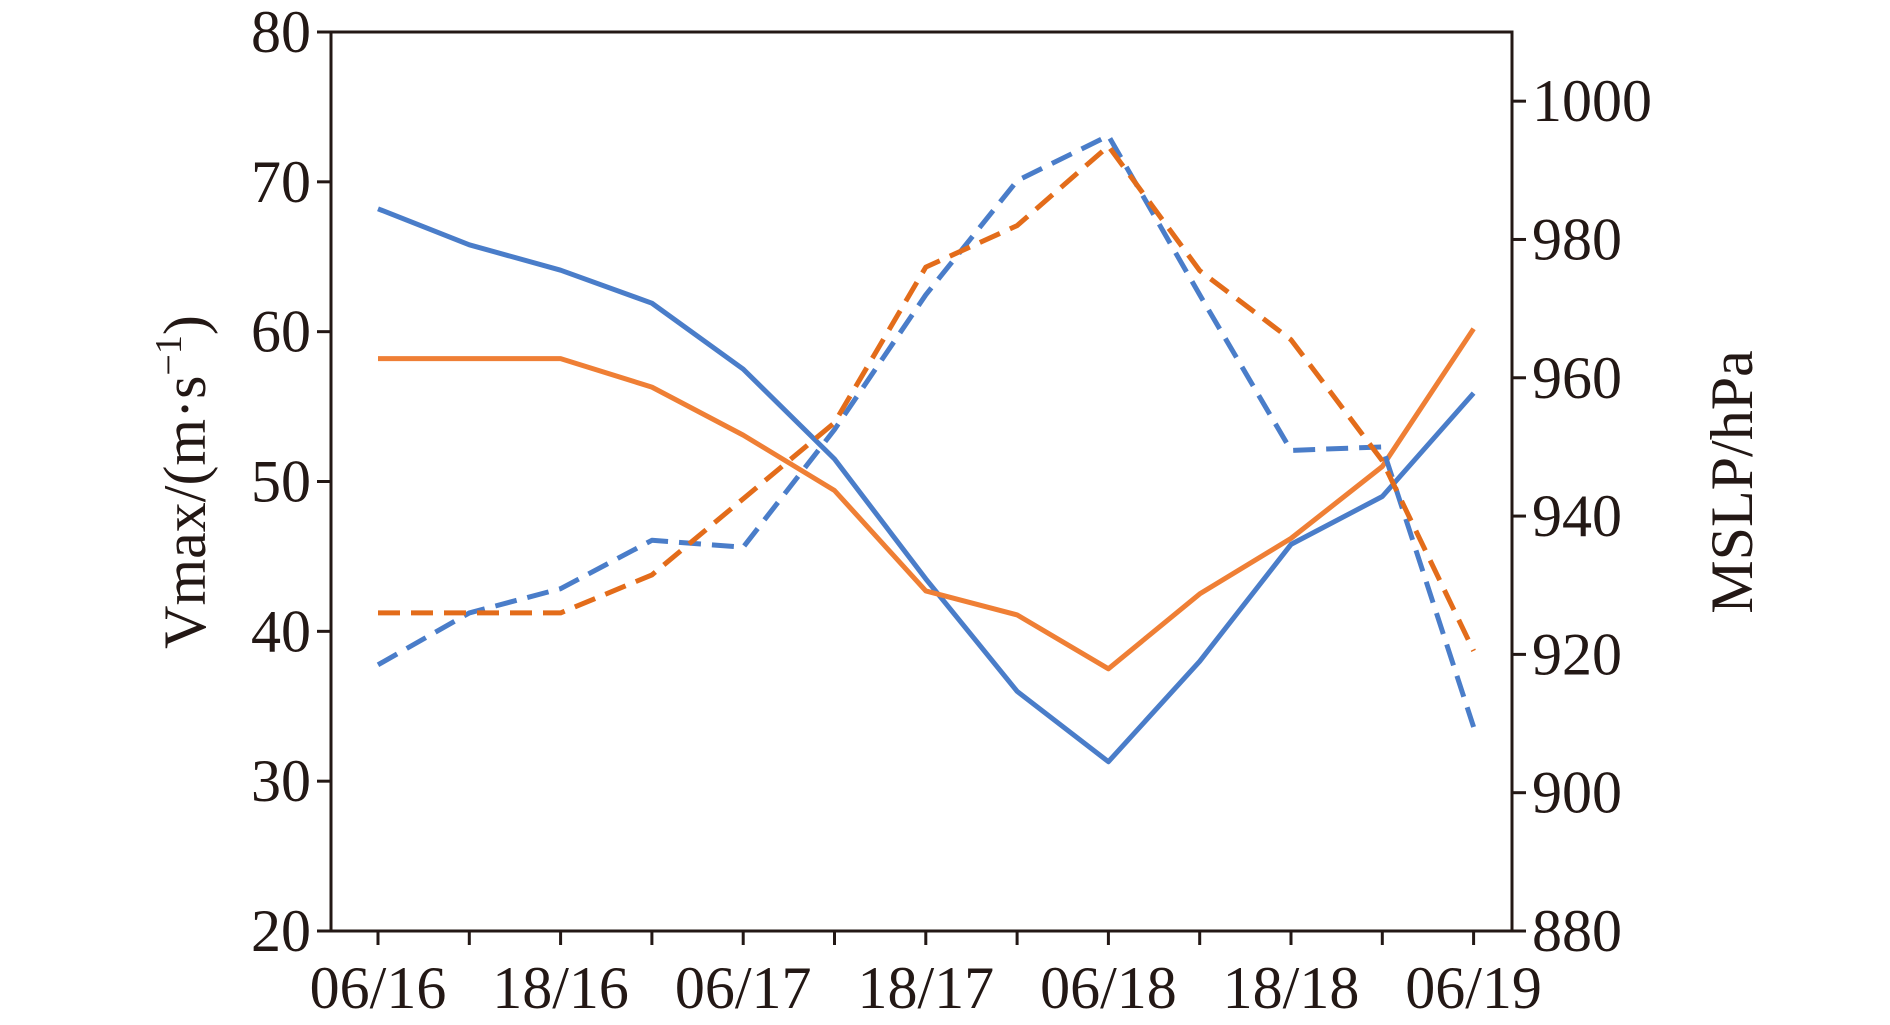 The image size is (1890, 1025). What do you see at coordinates (1592, 101) in the screenshot?
I see `right-y-tick-label: 1000` at bounding box center [1592, 101].